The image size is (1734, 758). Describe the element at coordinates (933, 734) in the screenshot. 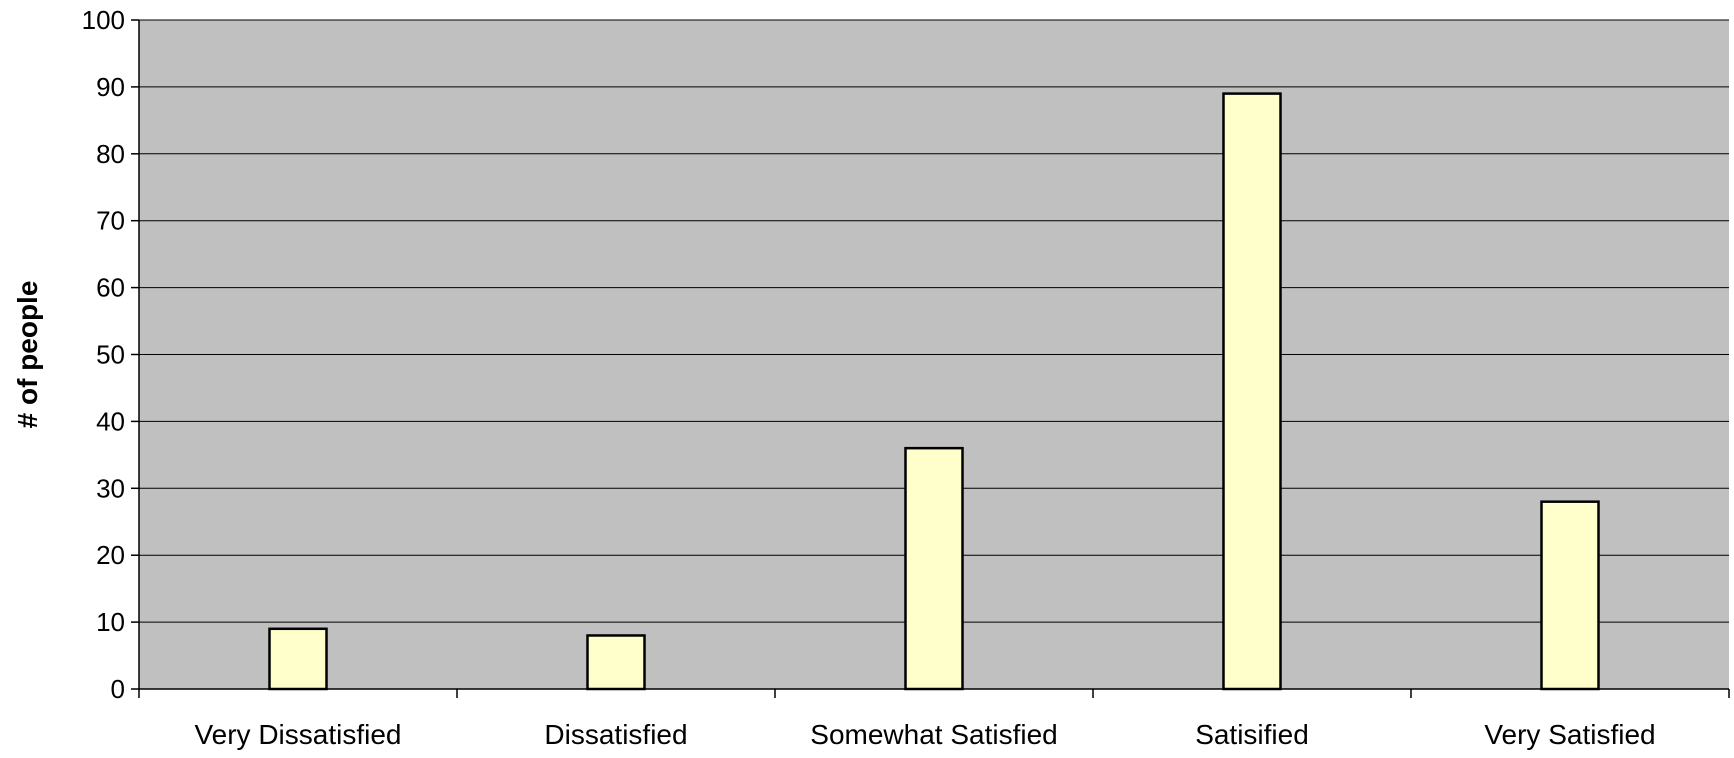

I see `x-tick-label: Somewhat Satisfied` at that location.